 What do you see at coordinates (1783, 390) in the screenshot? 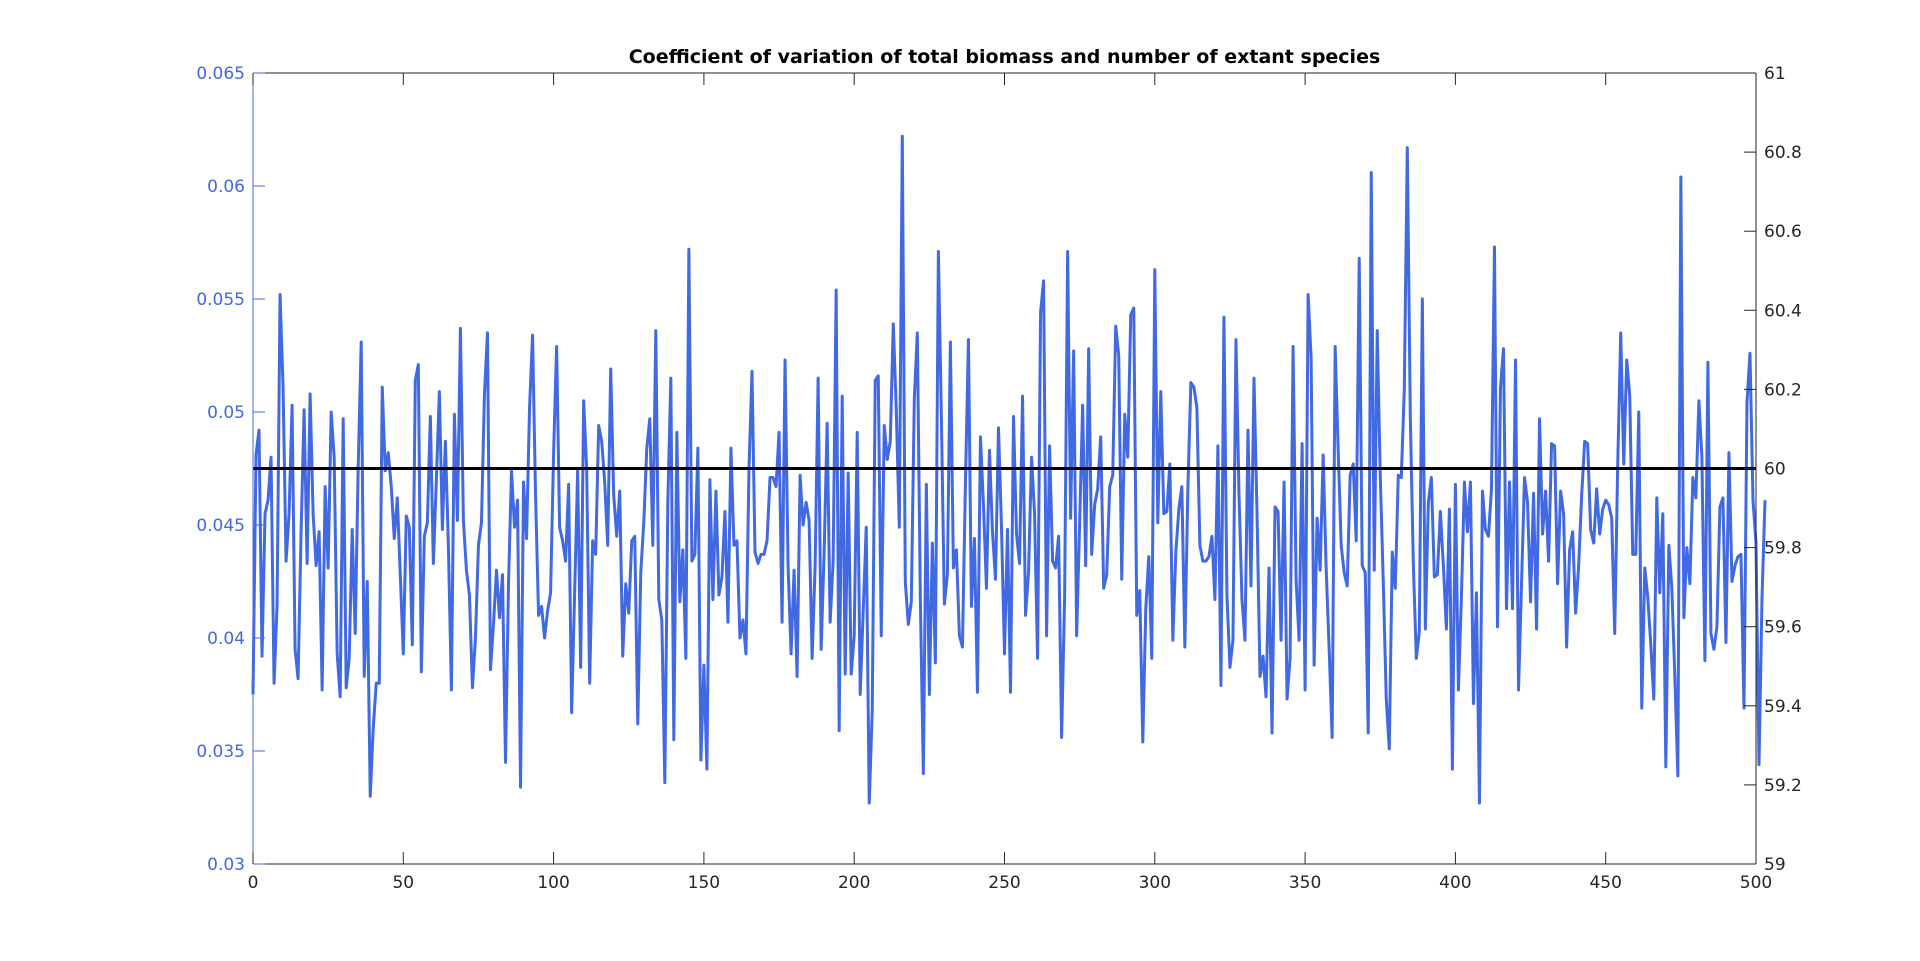
I see `right-y-tick-label: 60.2` at bounding box center [1783, 390].